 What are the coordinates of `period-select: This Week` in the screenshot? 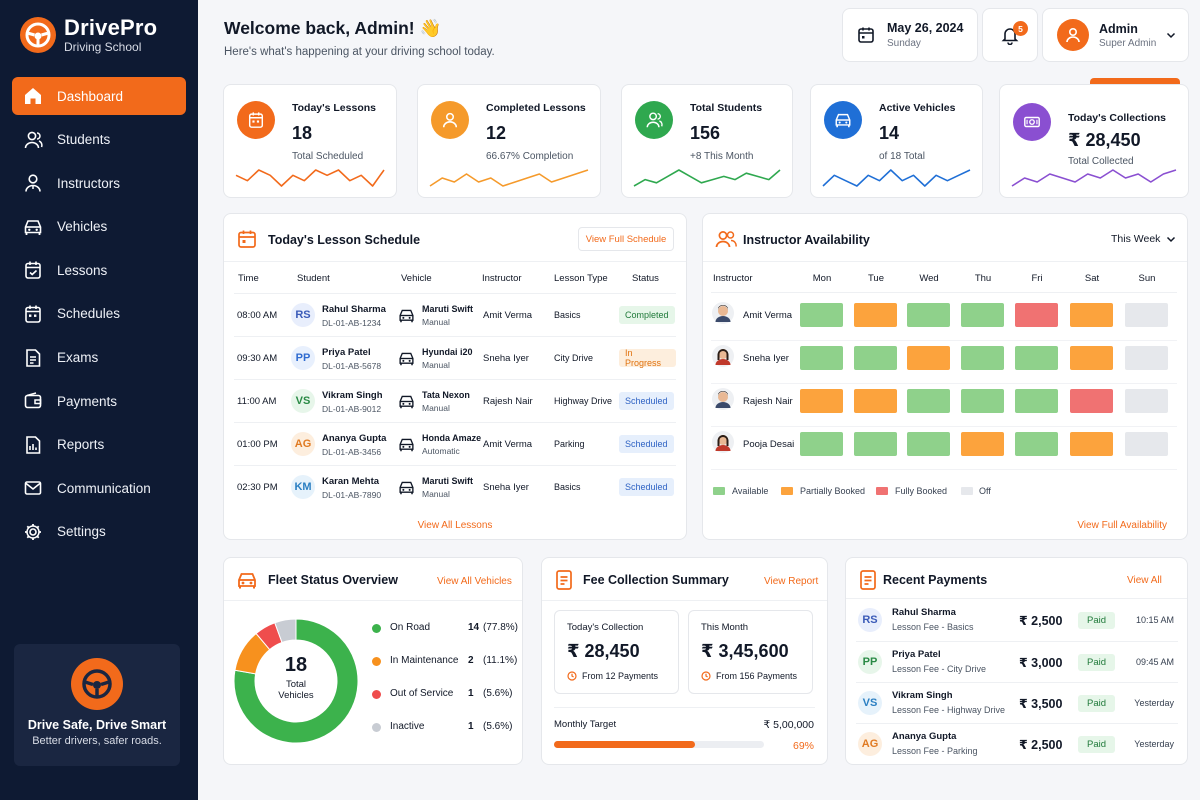 It's located at (1143, 239).